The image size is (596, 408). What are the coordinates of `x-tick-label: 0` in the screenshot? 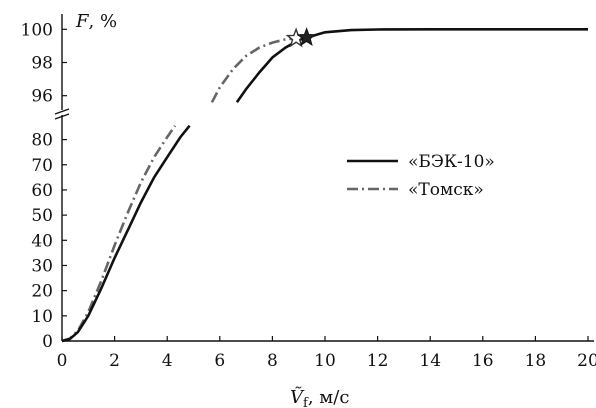 It's located at (62, 361).